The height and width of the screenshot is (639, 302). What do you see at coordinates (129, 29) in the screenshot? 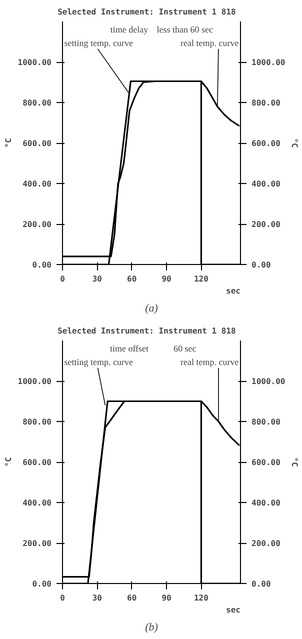
I see `annotation: time delay` at bounding box center [129, 29].